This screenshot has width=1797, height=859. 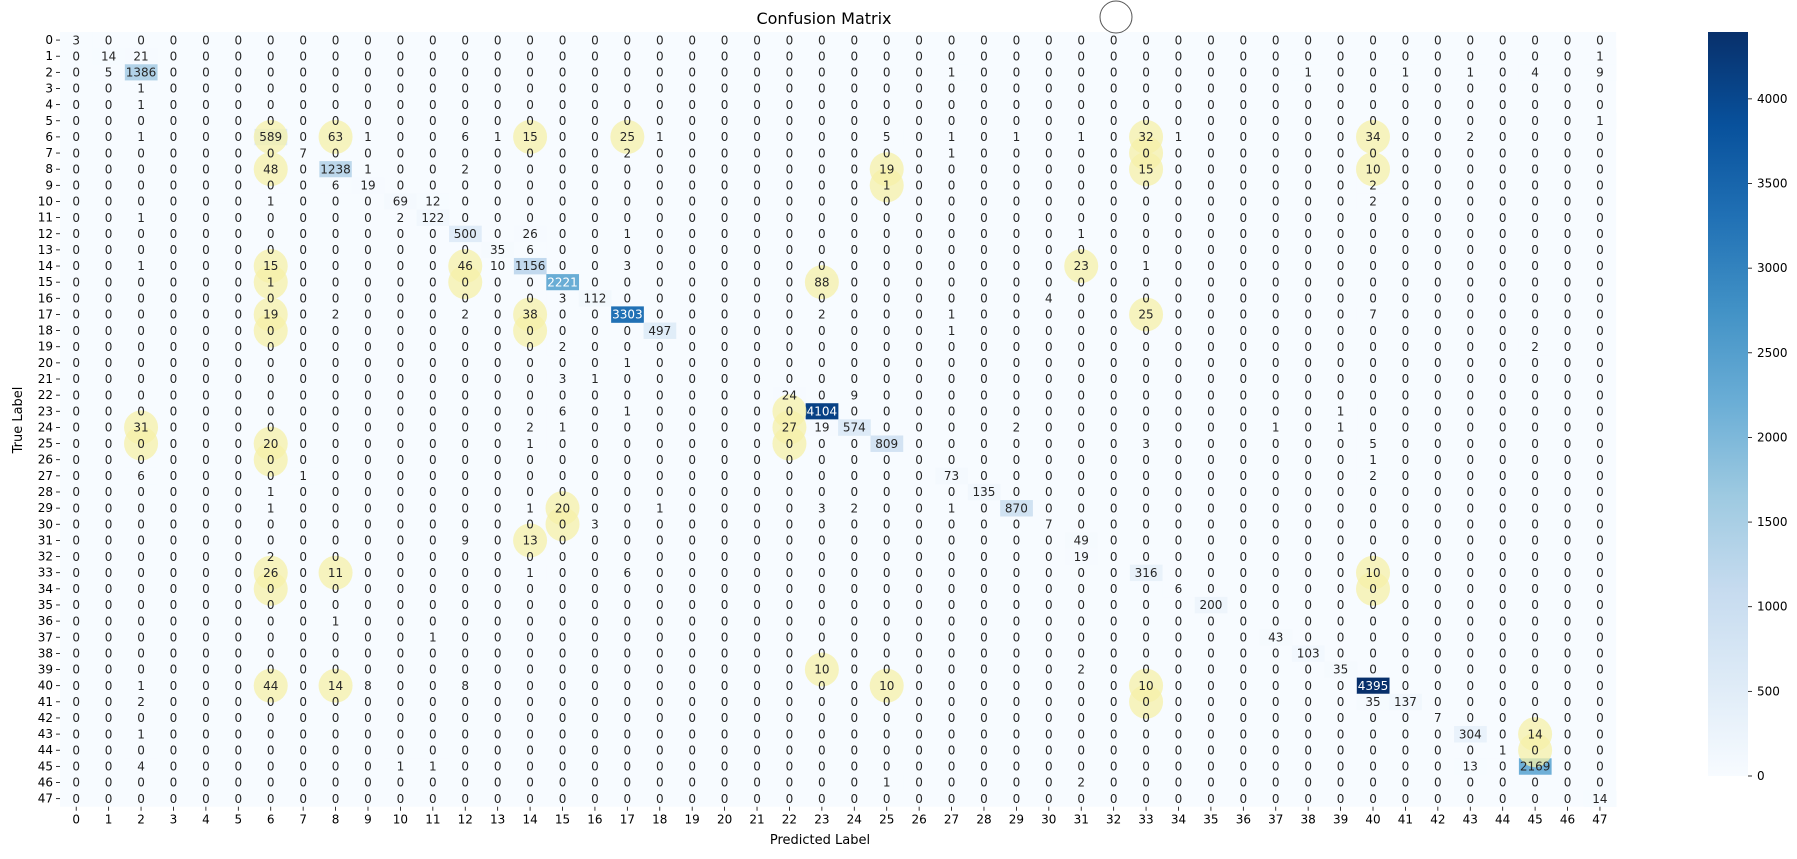 I want to click on cell-value-24-37: 1, so click(x=1276, y=428).